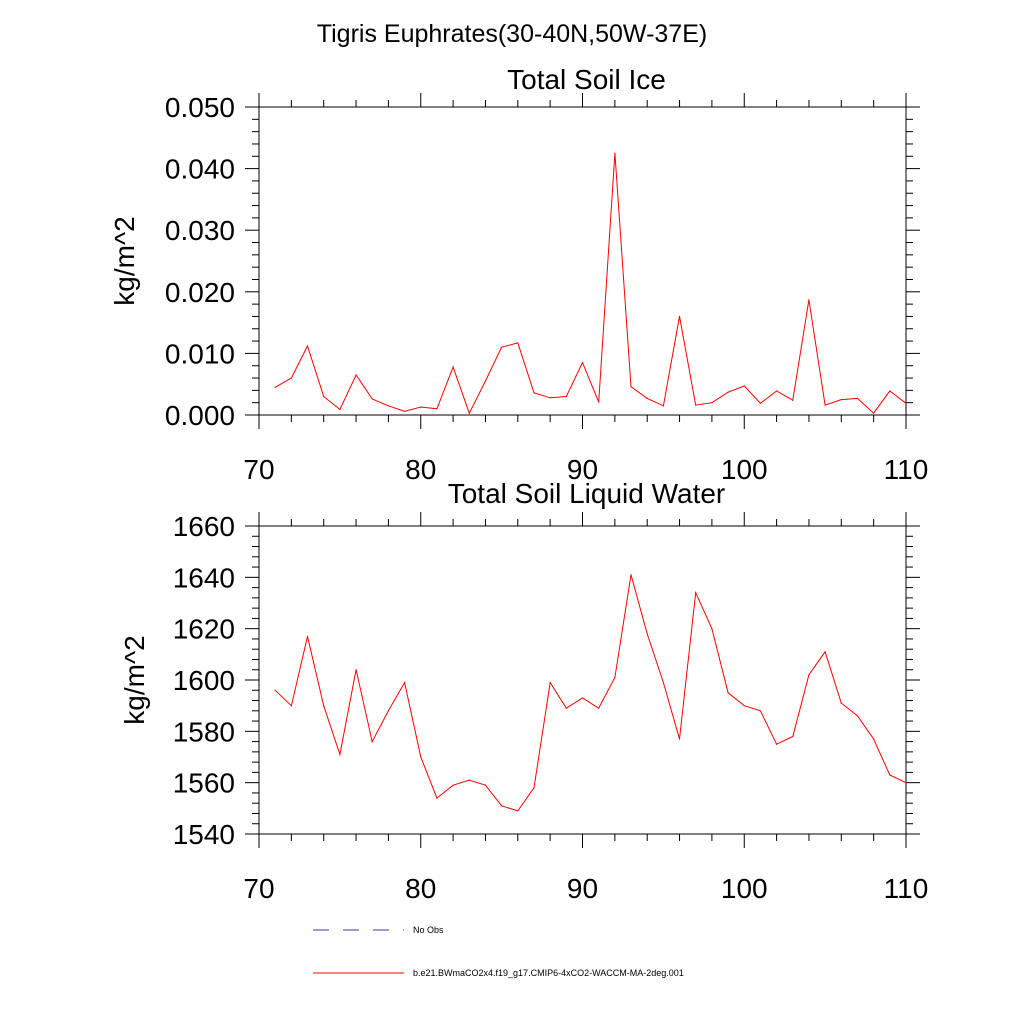  What do you see at coordinates (204, 680) in the screenshot?
I see `soil-liquid-water-y-tick-label: 1600` at bounding box center [204, 680].